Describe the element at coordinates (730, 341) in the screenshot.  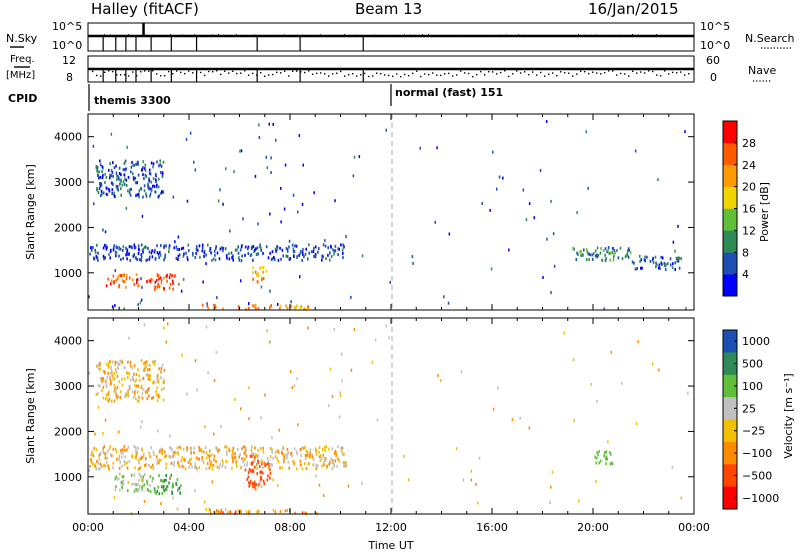
I see `colorbar-segment` at that location.